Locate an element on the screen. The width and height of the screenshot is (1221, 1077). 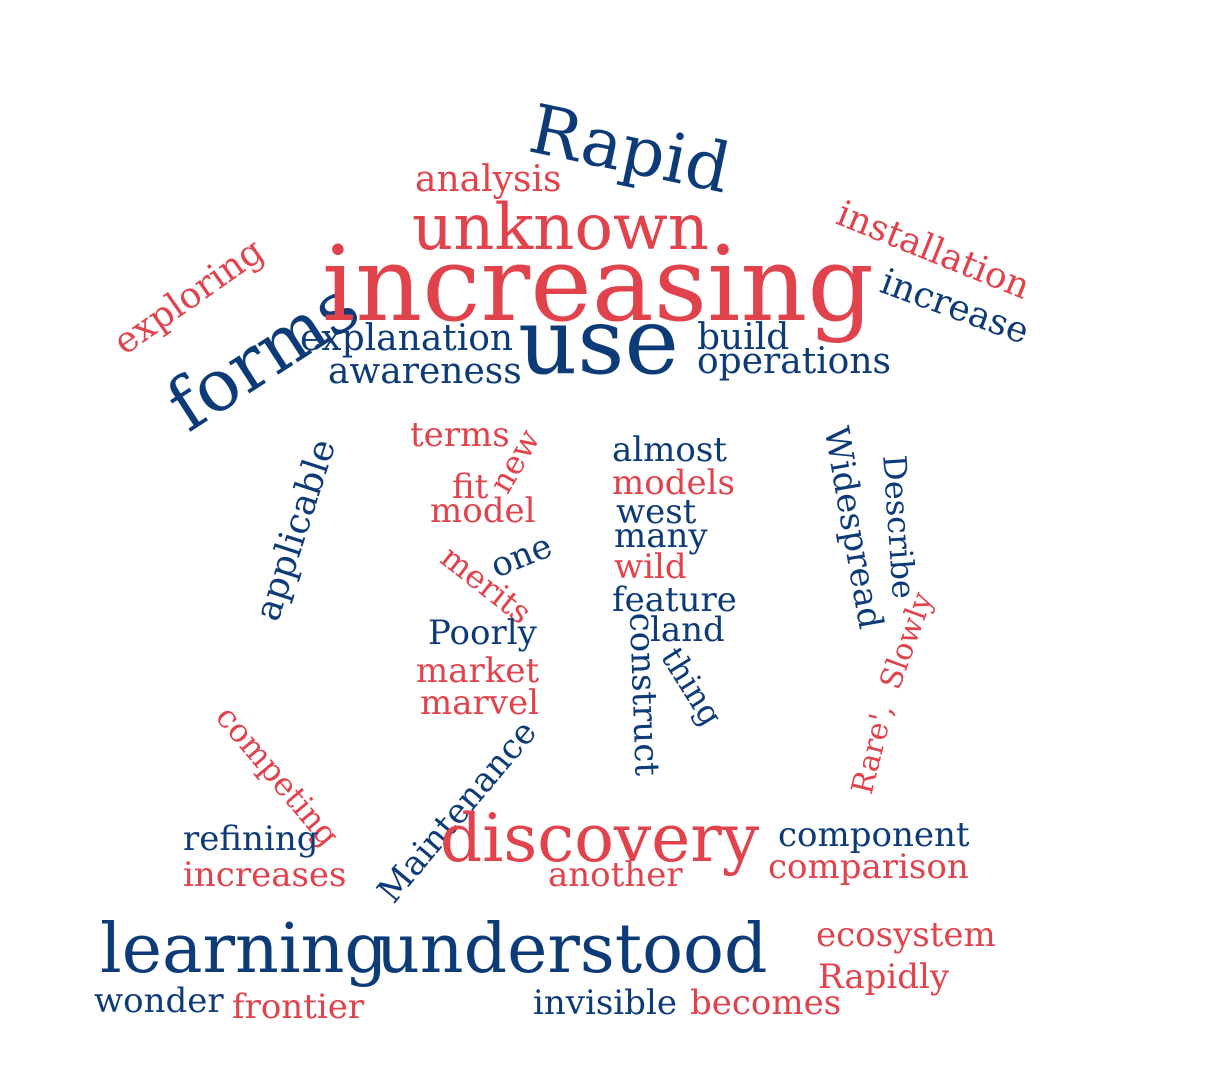
word-operations: operations is located at coordinates (794, 361).